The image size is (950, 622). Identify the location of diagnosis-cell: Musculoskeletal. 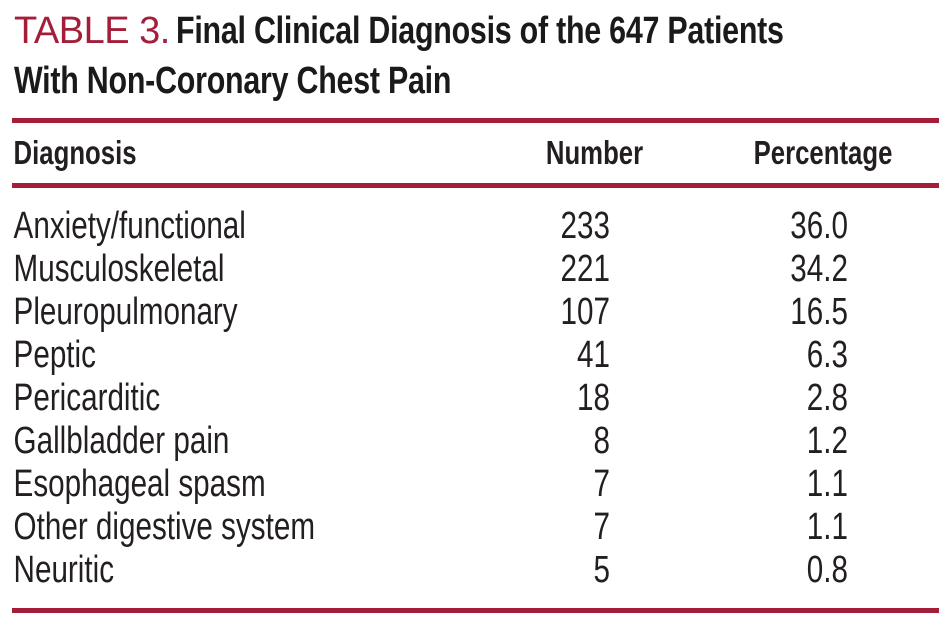
(119, 269).